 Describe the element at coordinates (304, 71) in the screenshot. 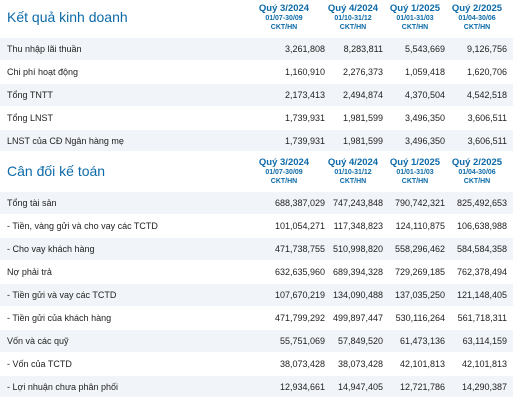

I see `cell-value: 1,160,910` at that location.